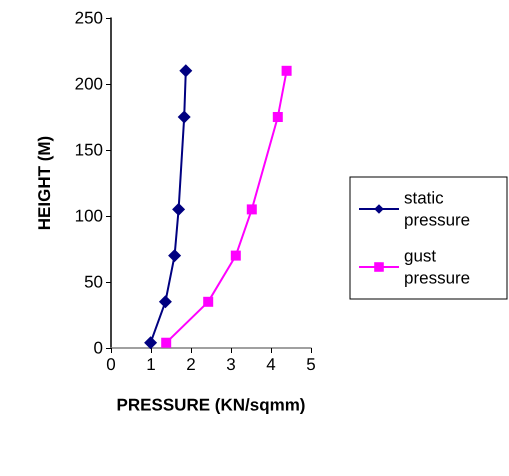 The height and width of the screenshot is (476, 509). What do you see at coordinates (437, 267) in the screenshot?
I see `legend-label: gust pressure` at bounding box center [437, 267].